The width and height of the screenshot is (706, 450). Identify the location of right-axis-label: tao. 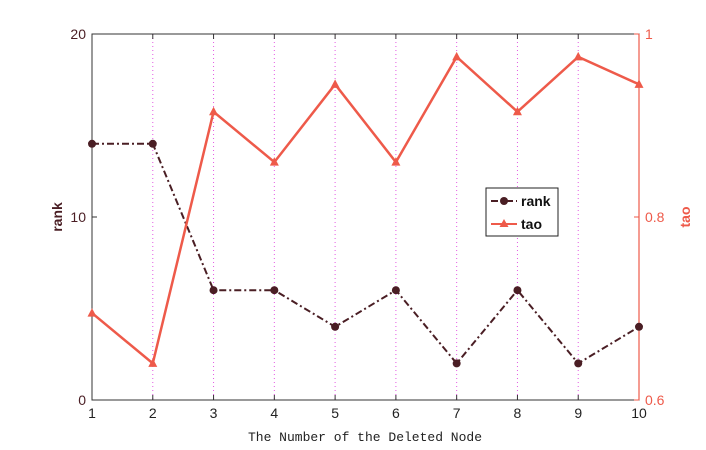
(685, 217).